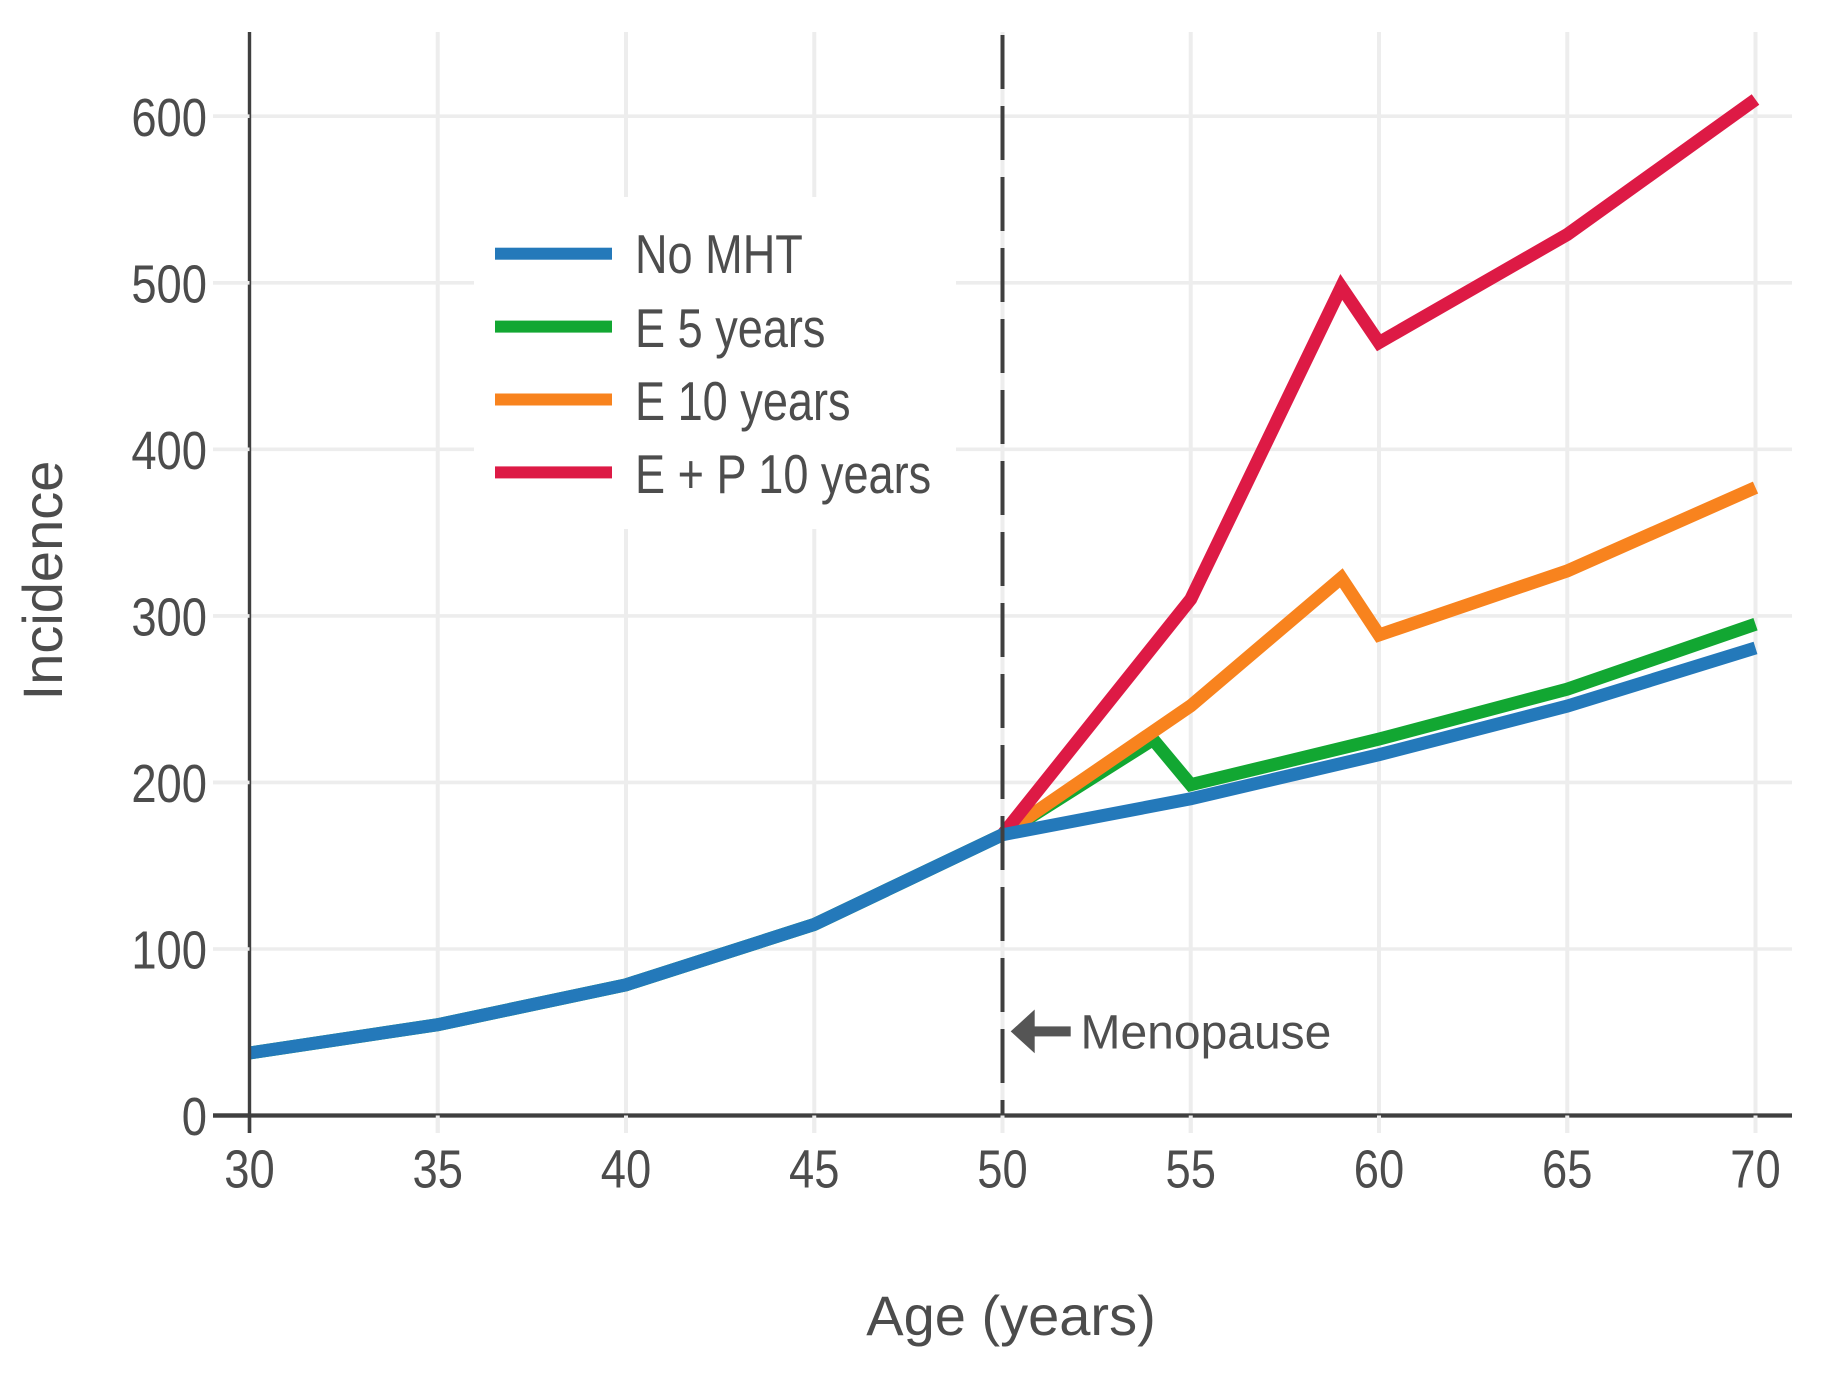 Image resolution: width=1834 pixels, height=1378 pixels. I want to click on svg-text: Menopause, so click(1206, 1033).